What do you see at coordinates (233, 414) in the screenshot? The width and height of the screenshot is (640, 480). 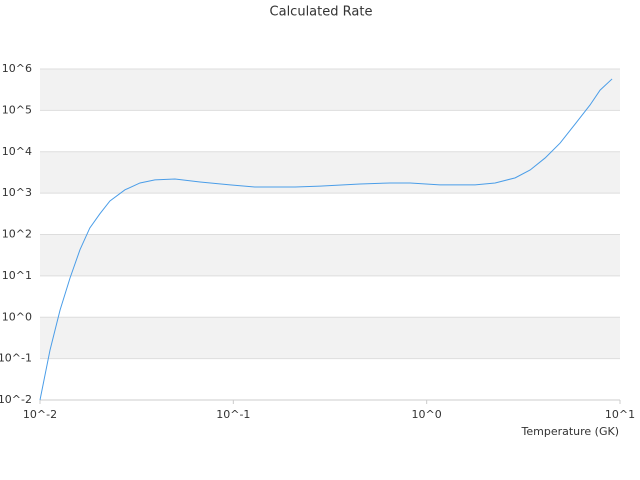 I see `x-tick-label: 10^-1` at bounding box center [233, 414].